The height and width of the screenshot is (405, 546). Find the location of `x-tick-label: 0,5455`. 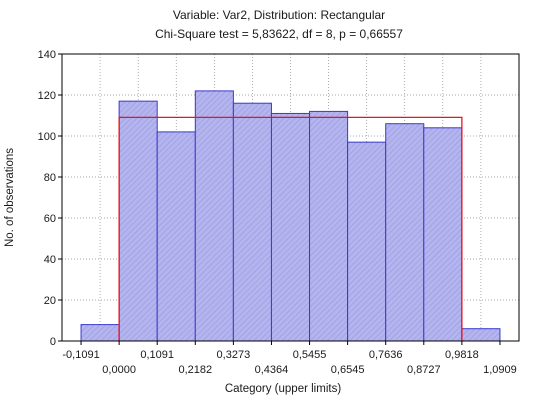

x-tick-label: 0,5455 is located at coordinates (310, 355).